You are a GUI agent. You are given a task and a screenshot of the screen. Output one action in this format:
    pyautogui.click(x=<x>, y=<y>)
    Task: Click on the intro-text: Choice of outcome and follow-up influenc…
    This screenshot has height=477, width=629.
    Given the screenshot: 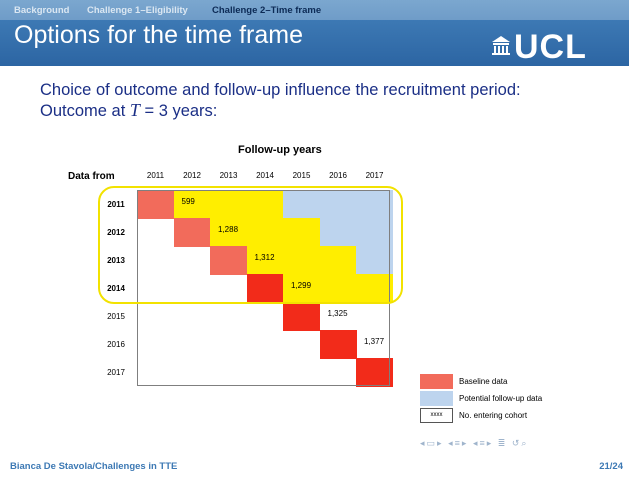 What is the action you would take?
    pyautogui.click(x=280, y=100)
    